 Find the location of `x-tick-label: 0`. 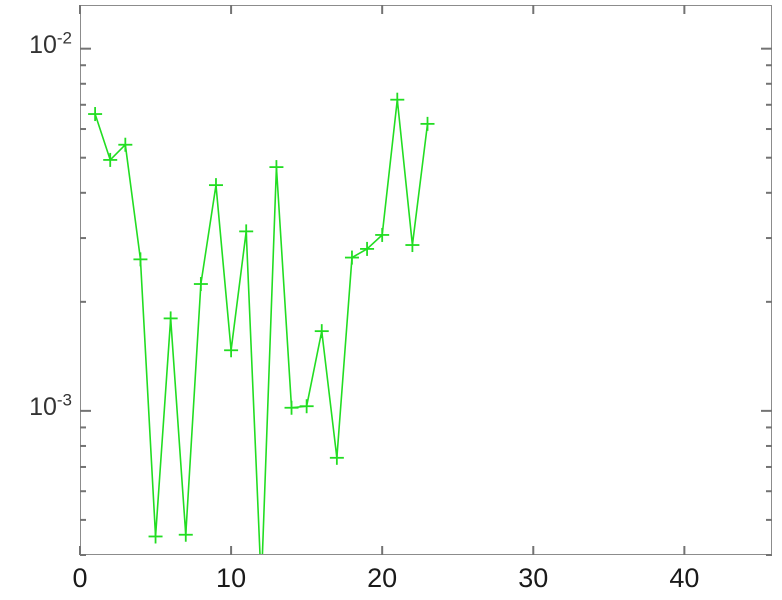

x-tick-label: 0 is located at coordinates (80, 578).